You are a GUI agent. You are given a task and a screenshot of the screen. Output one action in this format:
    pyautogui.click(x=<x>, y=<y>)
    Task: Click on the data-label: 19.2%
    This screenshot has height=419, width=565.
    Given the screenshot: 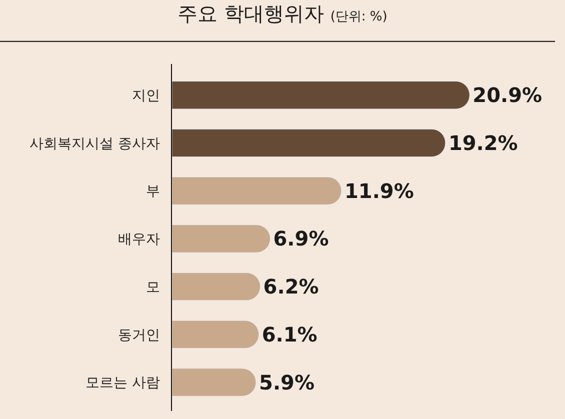 What is the action you would take?
    pyautogui.click(x=483, y=142)
    